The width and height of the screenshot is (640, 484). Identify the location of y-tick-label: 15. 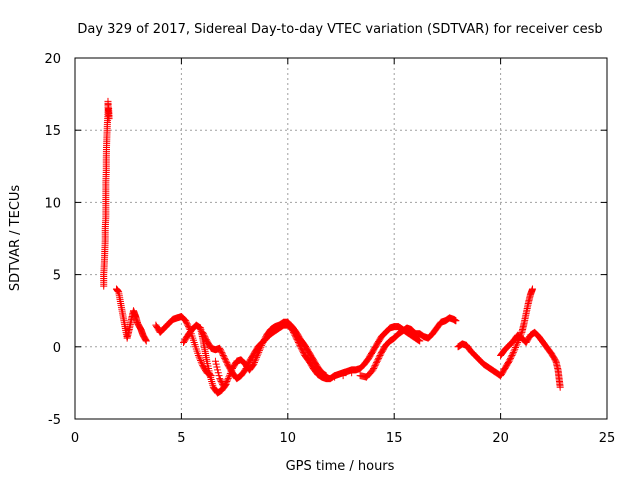
(52, 131).